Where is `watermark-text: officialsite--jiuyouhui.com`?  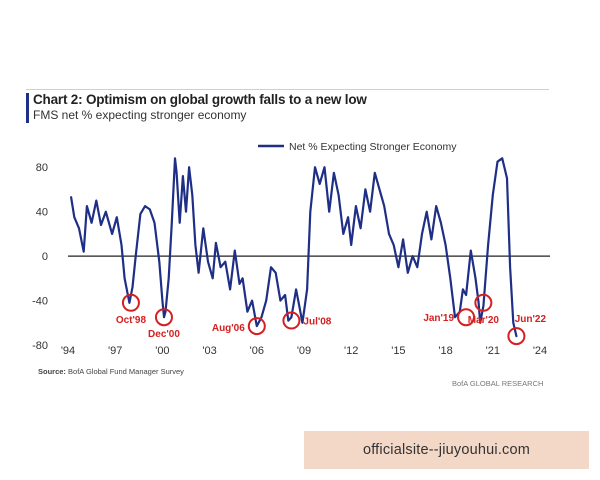
watermark-text: officialsite--jiuyouhui.com is located at coordinates (446, 450).